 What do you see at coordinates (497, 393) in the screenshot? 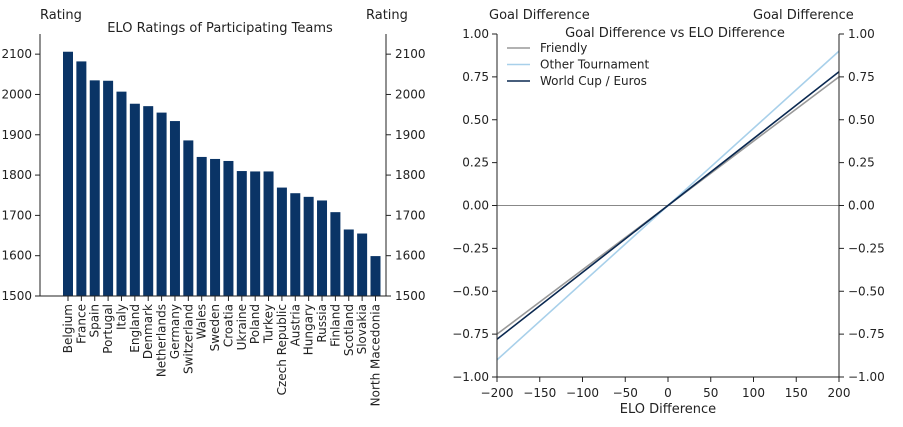
I see `line-xtick-label: −200` at bounding box center [497, 393].